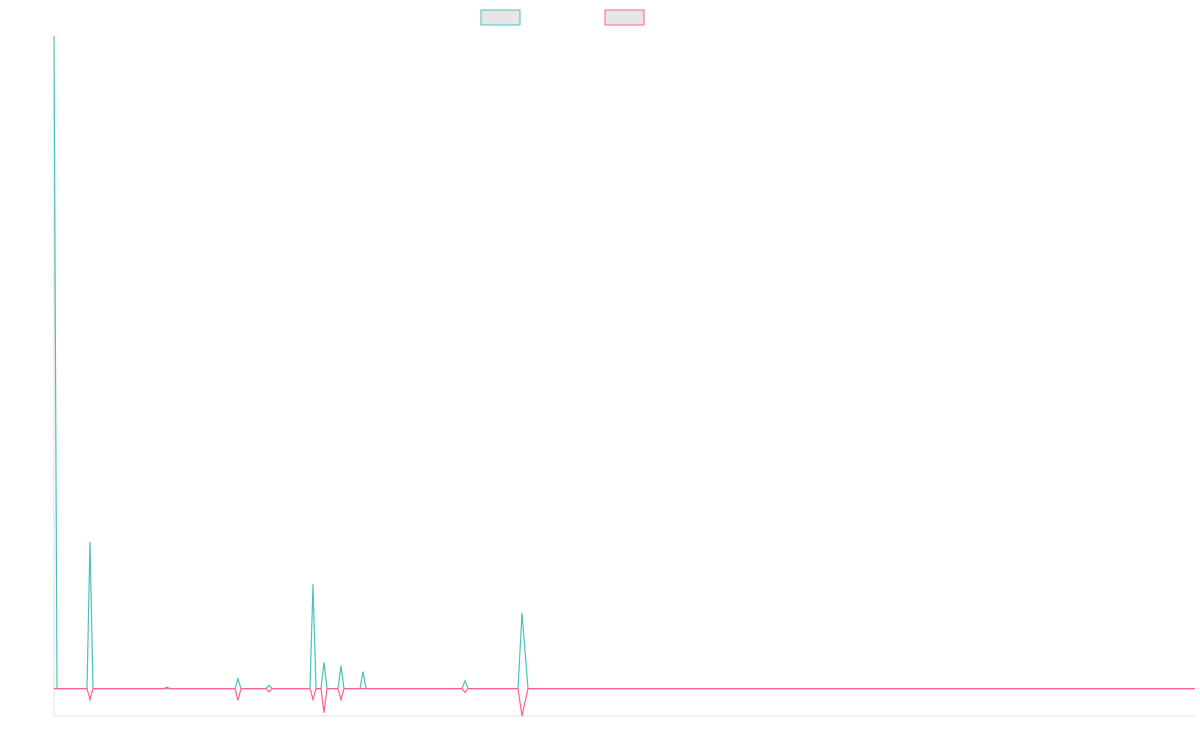 This screenshot has width=1200, height=750. I want to click on series-line, so click(624, 701).